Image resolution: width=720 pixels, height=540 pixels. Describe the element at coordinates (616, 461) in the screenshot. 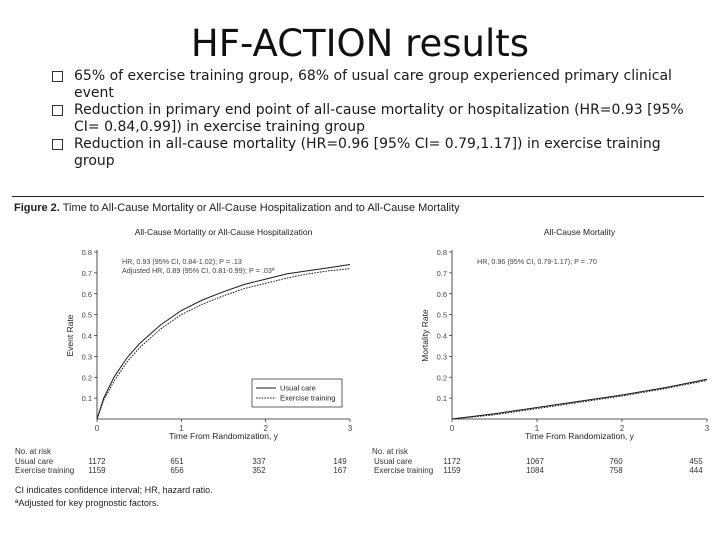

I see `risk-row-value: 760` at that location.